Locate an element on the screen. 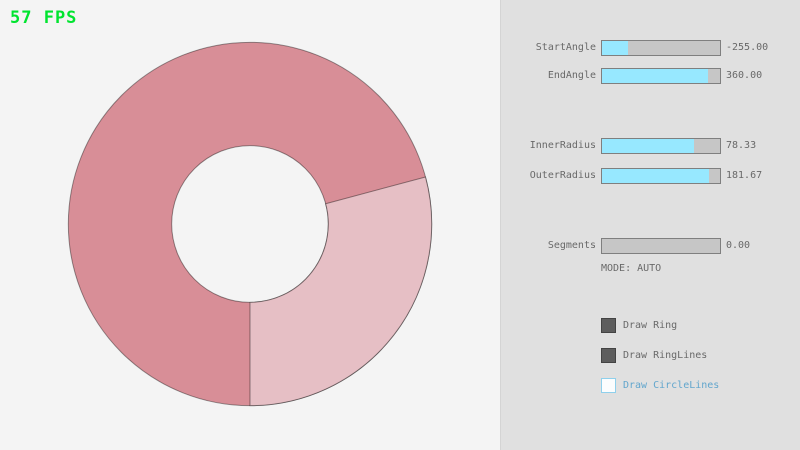 The width and height of the screenshot is (800, 450). slider-row-end-angle: EndAngle 360.00 is located at coordinates (650, 76).